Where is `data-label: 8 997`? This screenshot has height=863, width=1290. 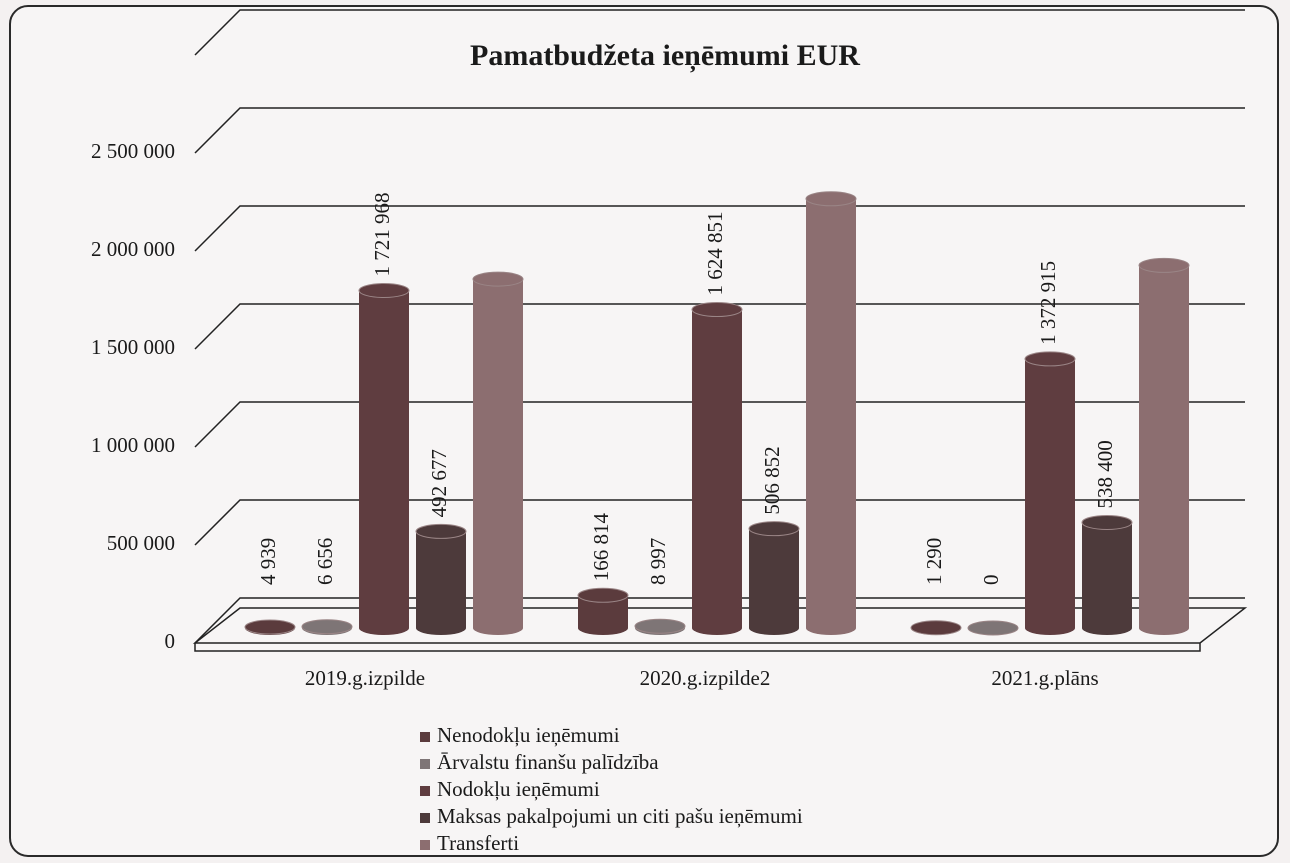
data-label: 8 997 is located at coordinates (658, 561).